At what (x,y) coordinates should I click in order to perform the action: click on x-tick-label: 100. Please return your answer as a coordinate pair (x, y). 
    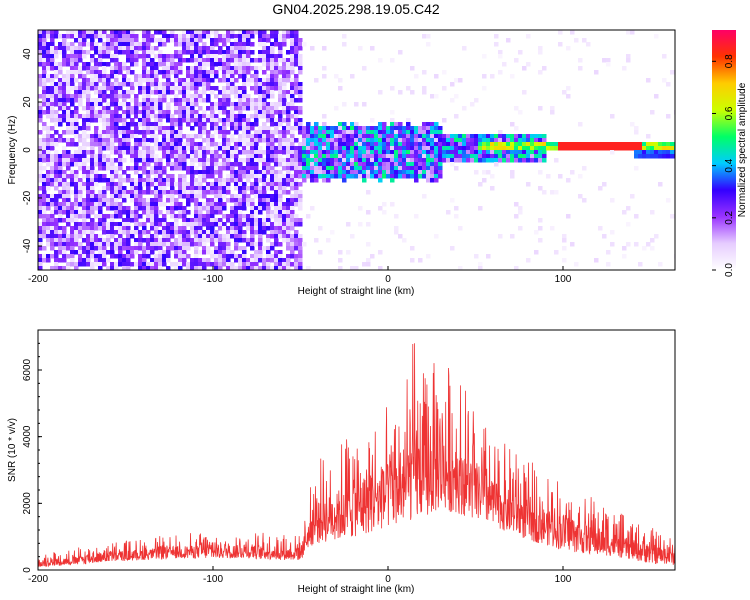
    Looking at the image, I should click on (563, 579).